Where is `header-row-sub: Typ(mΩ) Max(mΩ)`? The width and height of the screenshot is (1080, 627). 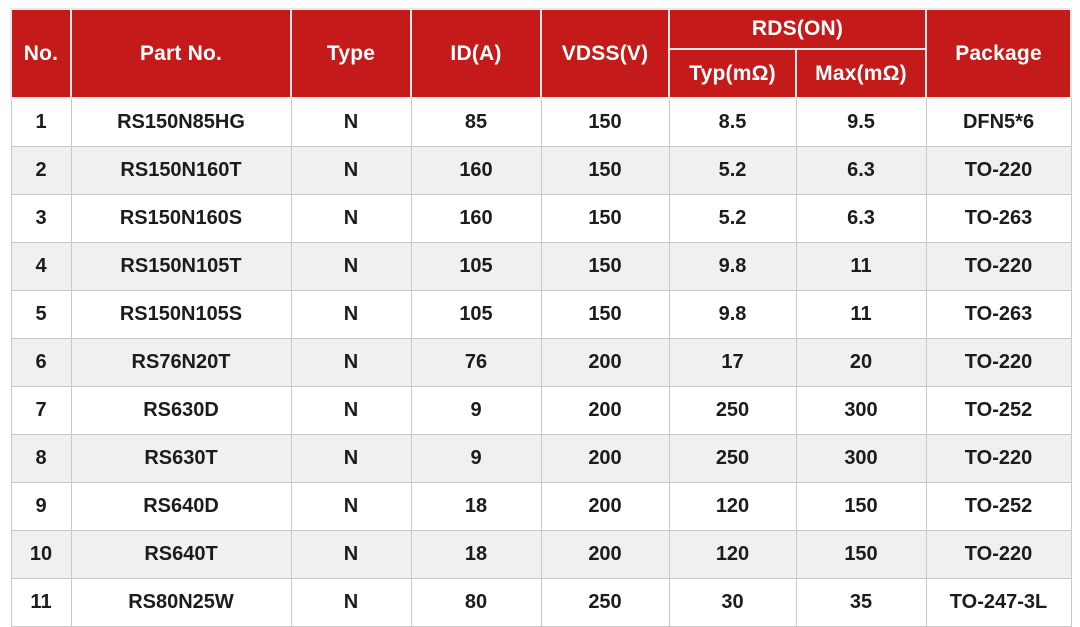
header-row-sub: Typ(mΩ) Max(mΩ) is located at coordinates (541, 73).